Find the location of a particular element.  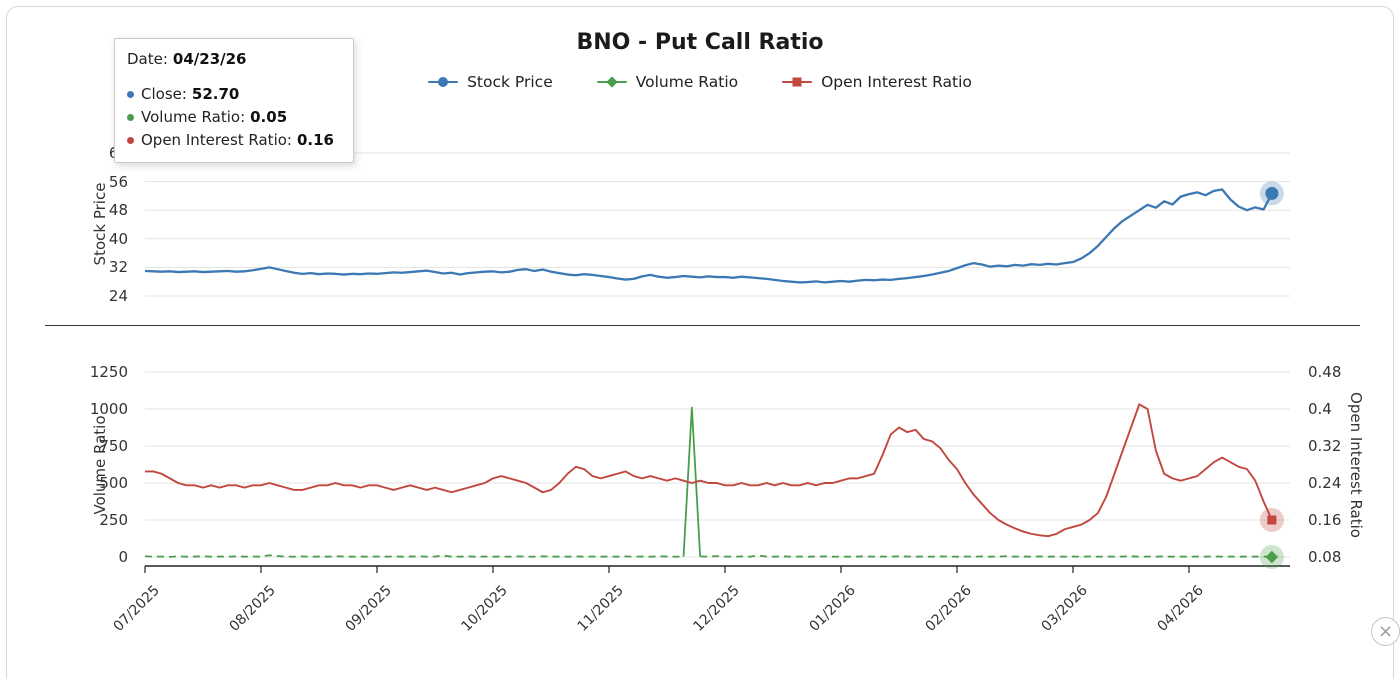

tooltip-close-label: Close: is located at coordinates (164, 94).